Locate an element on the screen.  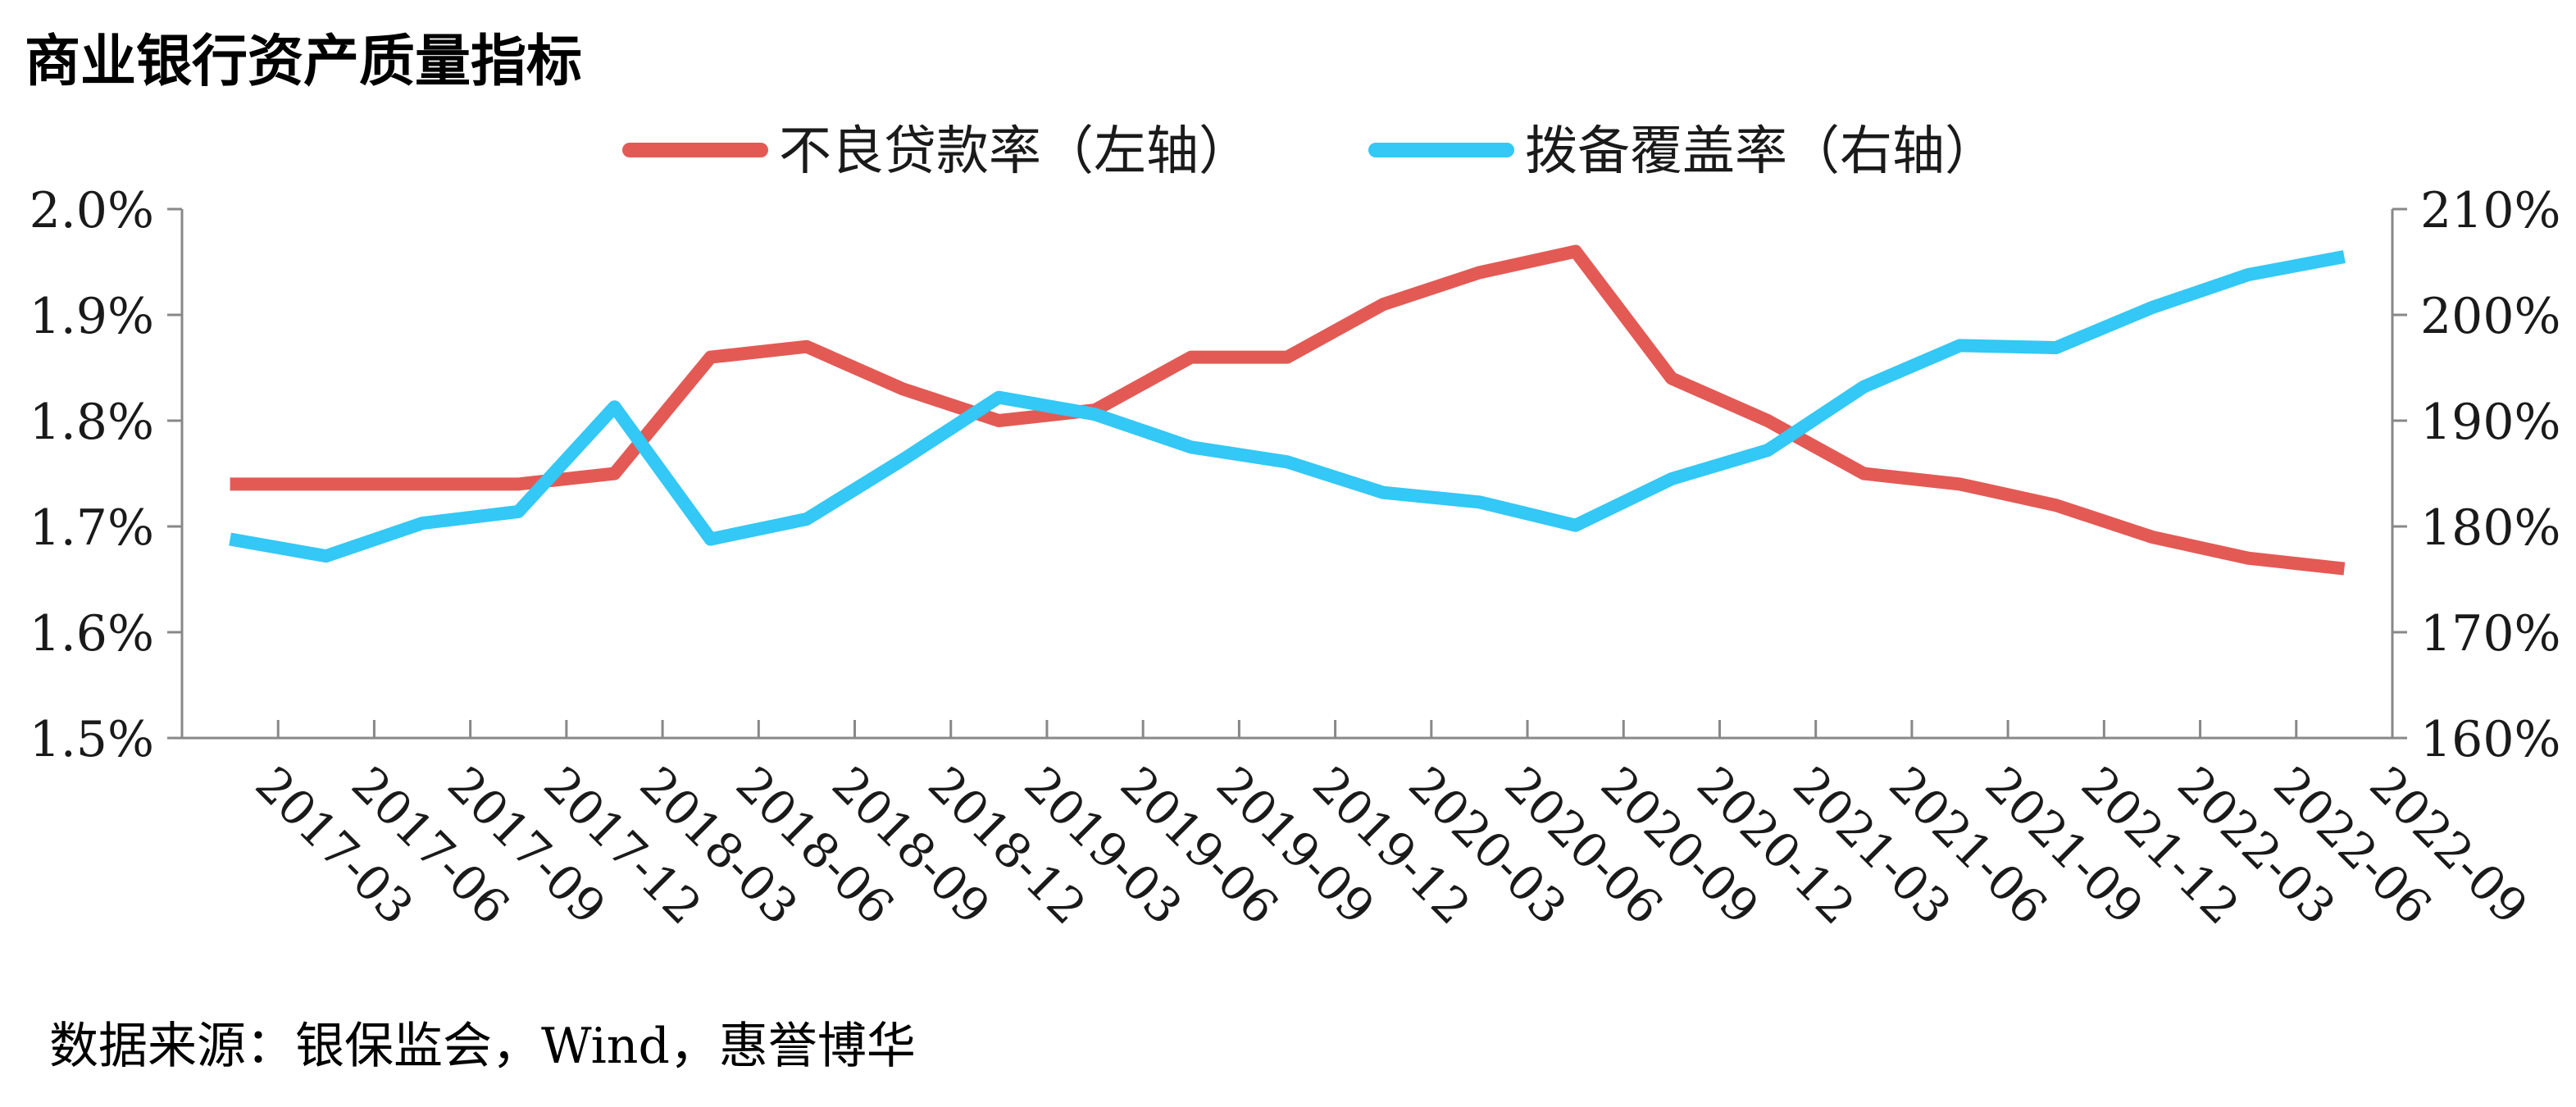
y-left-tick-label: 1.9% is located at coordinates (92, 316).